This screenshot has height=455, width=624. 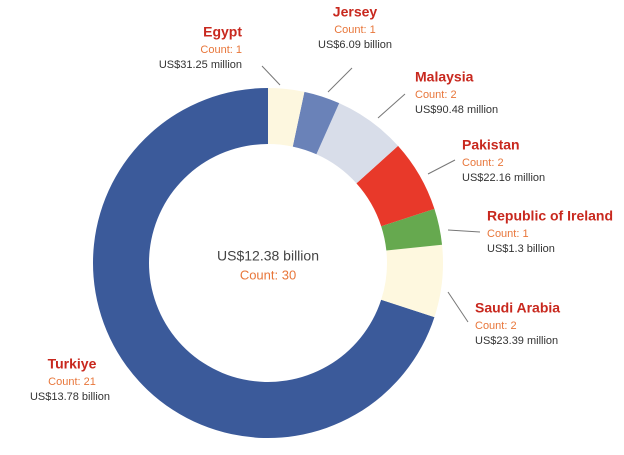 I want to click on center-count: Count: 30, so click(x=268, y=274).